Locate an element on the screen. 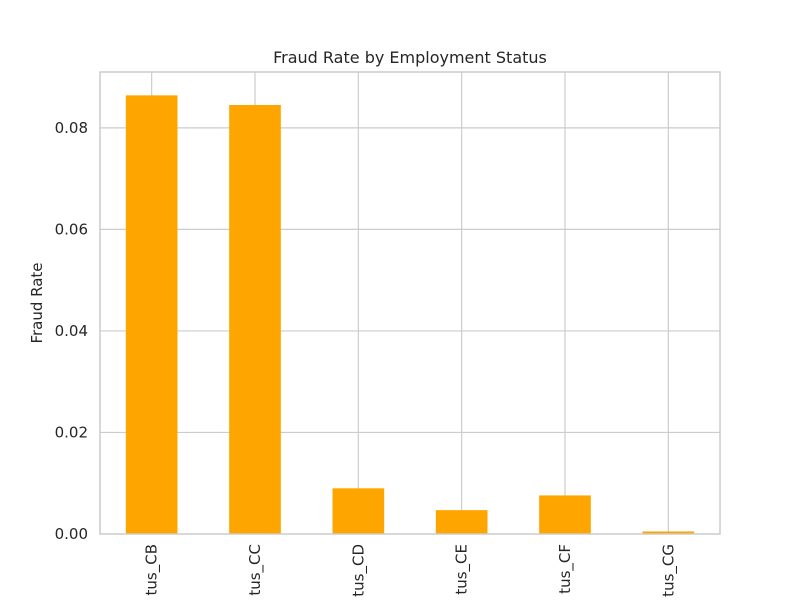  y-tick-labels: 0.00 0.02 0.04 0.06 0.08 is located at coordinates (71, 331).